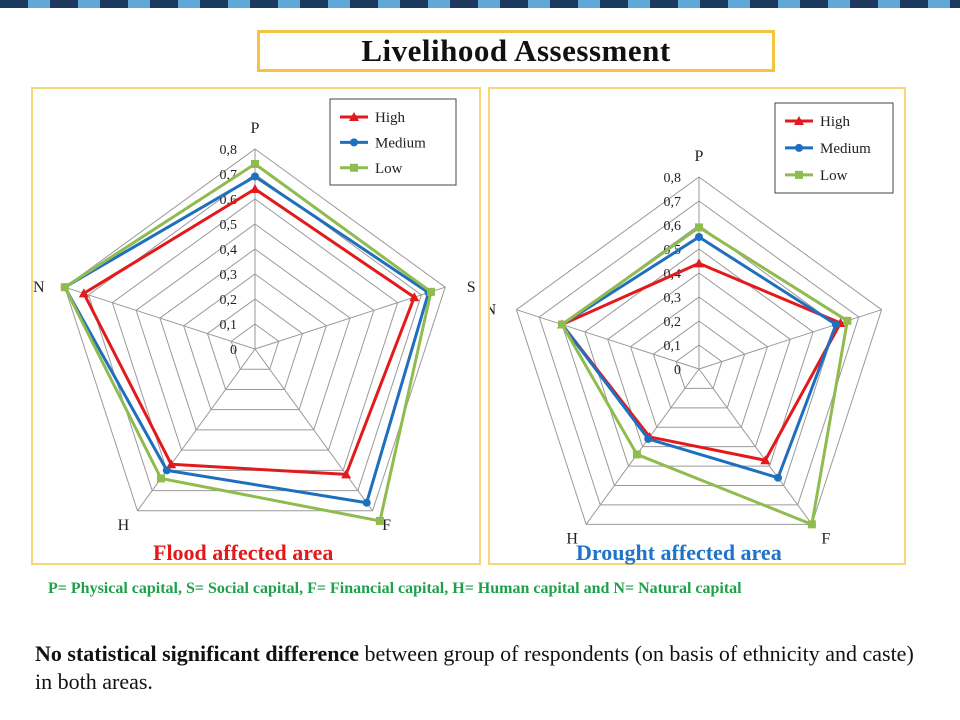 This screenshot has width=960, height=720. I want to click on conclusion-bold: No statistical significant difference, so click(197, 653).